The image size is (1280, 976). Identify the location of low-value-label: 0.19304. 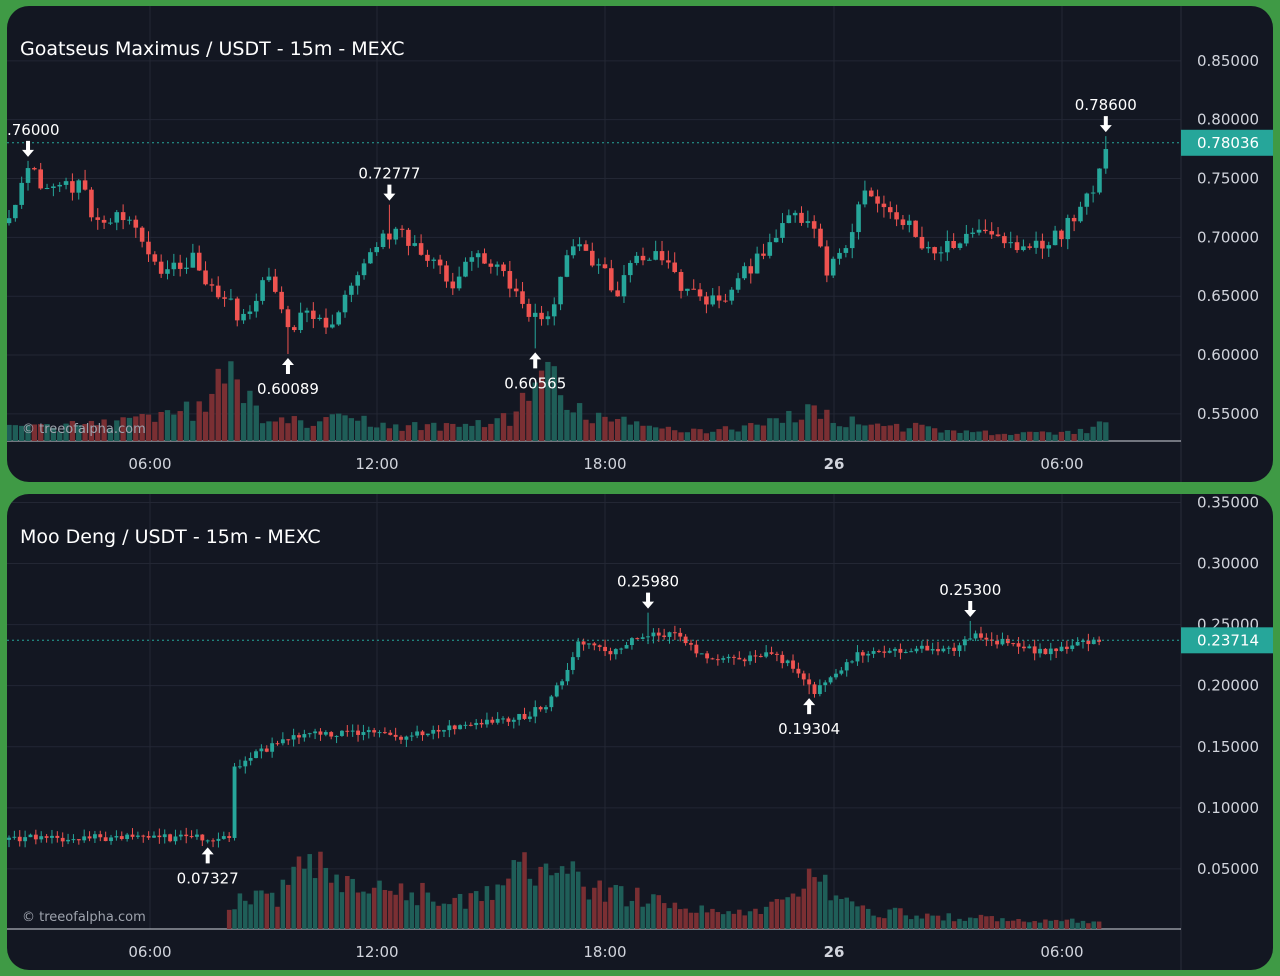
(809, 729).